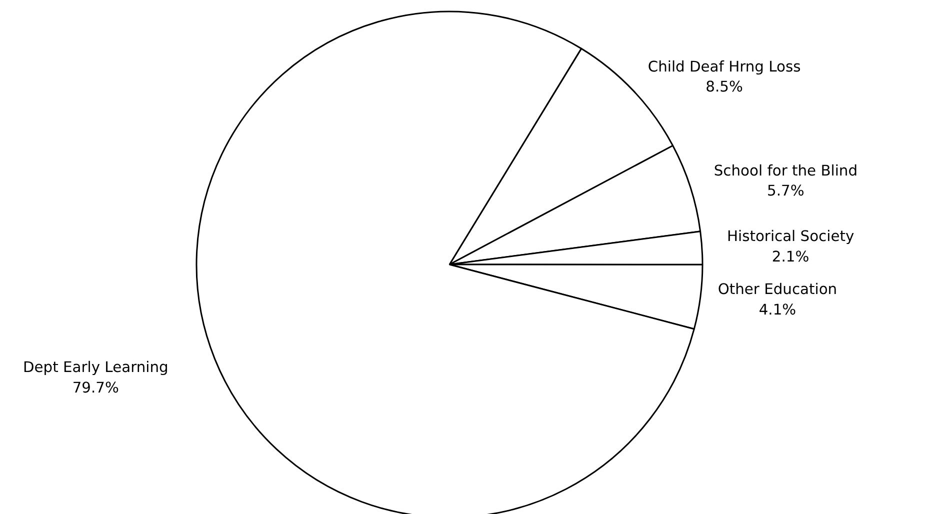  Describe the element at coordinates (95, 367) in the screenshot. I see `slice-label: Dept Early Learning` at that location.